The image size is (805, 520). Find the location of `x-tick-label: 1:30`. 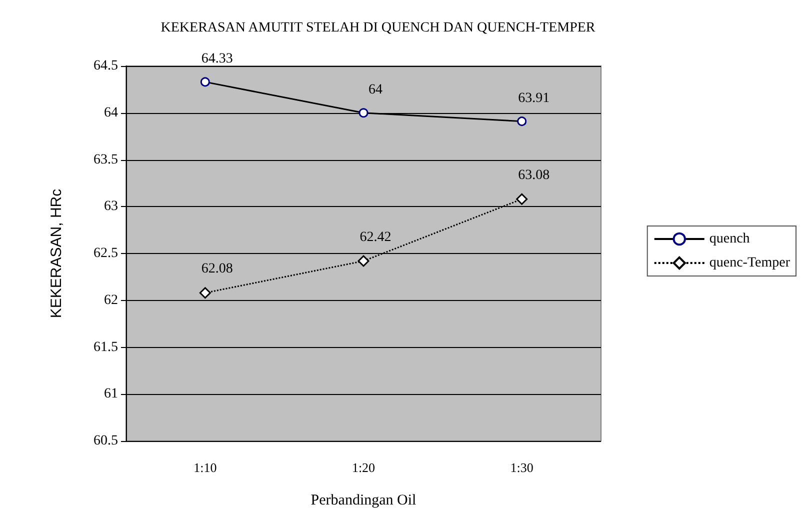

x-tick-label: 1:30 is located at coordinates (522, 467).